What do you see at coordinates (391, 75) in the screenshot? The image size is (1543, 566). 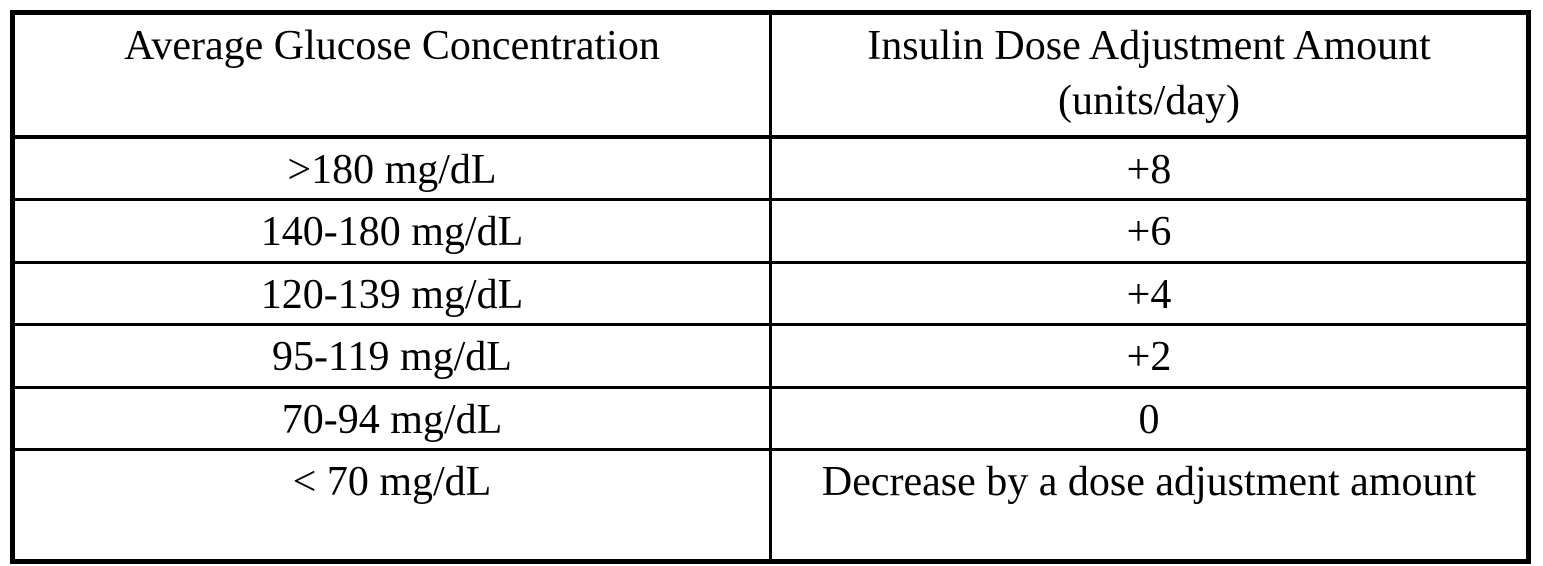 I see `glucose-header-cell: Average Glucose Concentration` at bounding box center [391, 75].